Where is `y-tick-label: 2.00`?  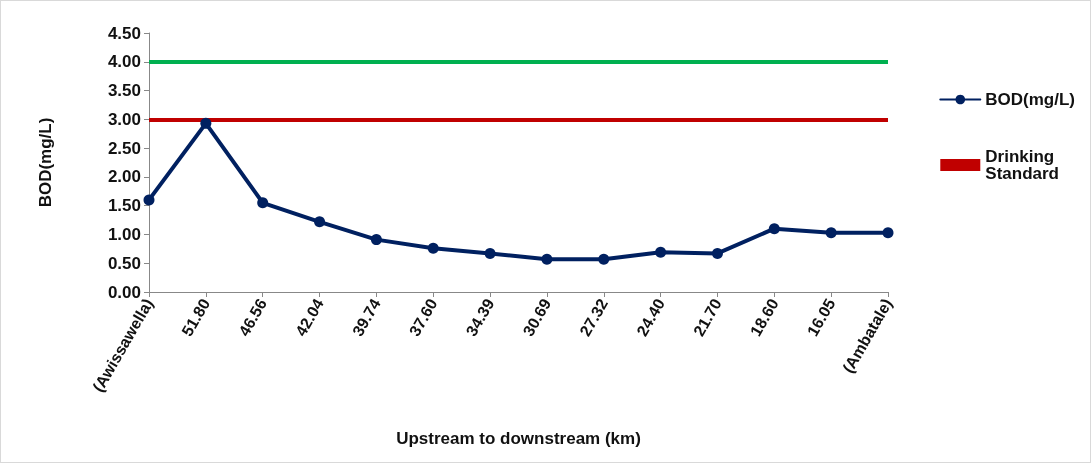 y-tick-label: 2.00 is located at coordinates (124, 177).